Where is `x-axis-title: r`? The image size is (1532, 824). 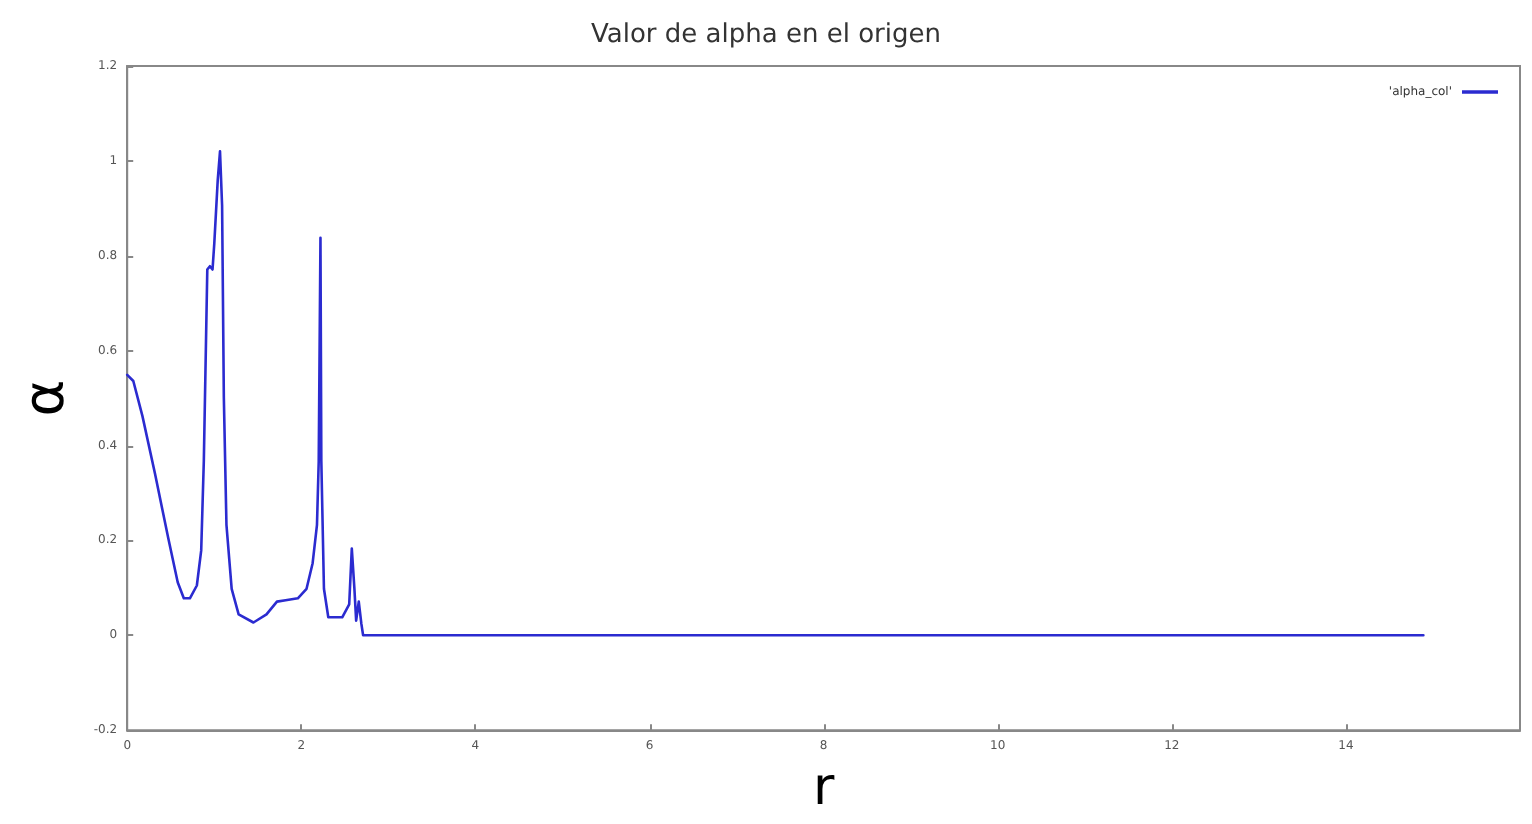 x-axis-title: r is located at coordinates (823, 788).